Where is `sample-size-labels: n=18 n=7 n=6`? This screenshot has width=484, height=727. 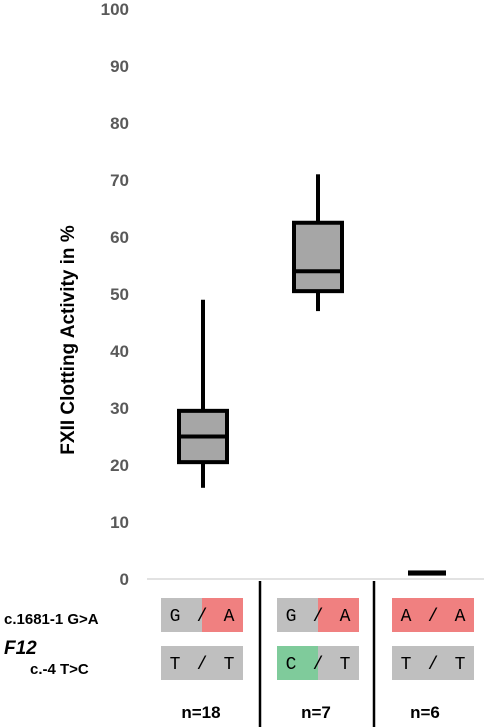
sample-size-labels: n=18 n=7 n=6 is located at coordinates (310, 712).